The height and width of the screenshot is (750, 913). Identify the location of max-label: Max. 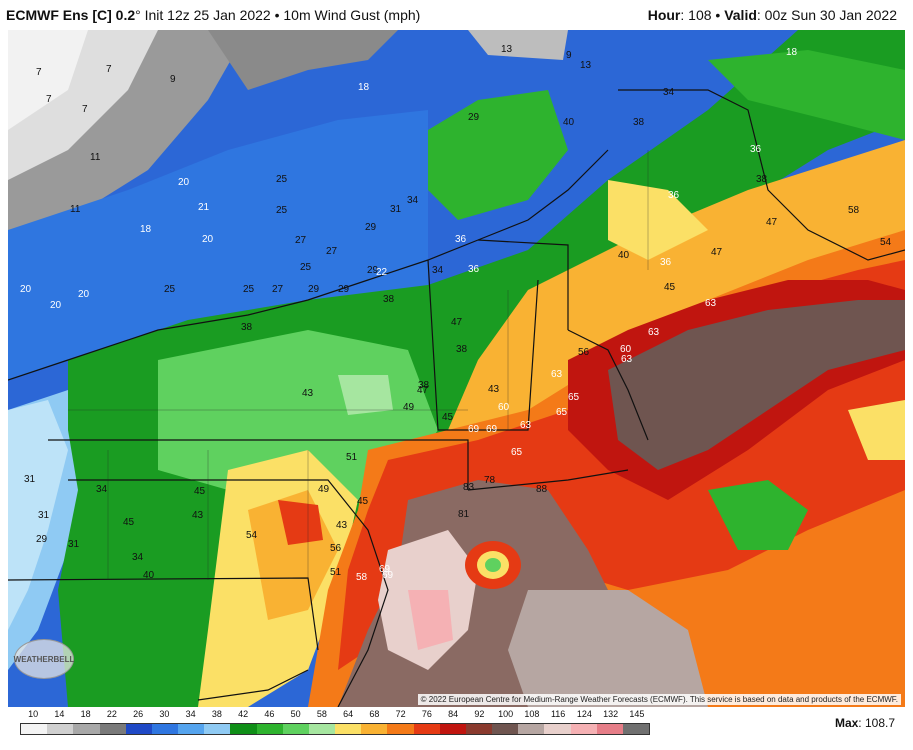
(846, 723).